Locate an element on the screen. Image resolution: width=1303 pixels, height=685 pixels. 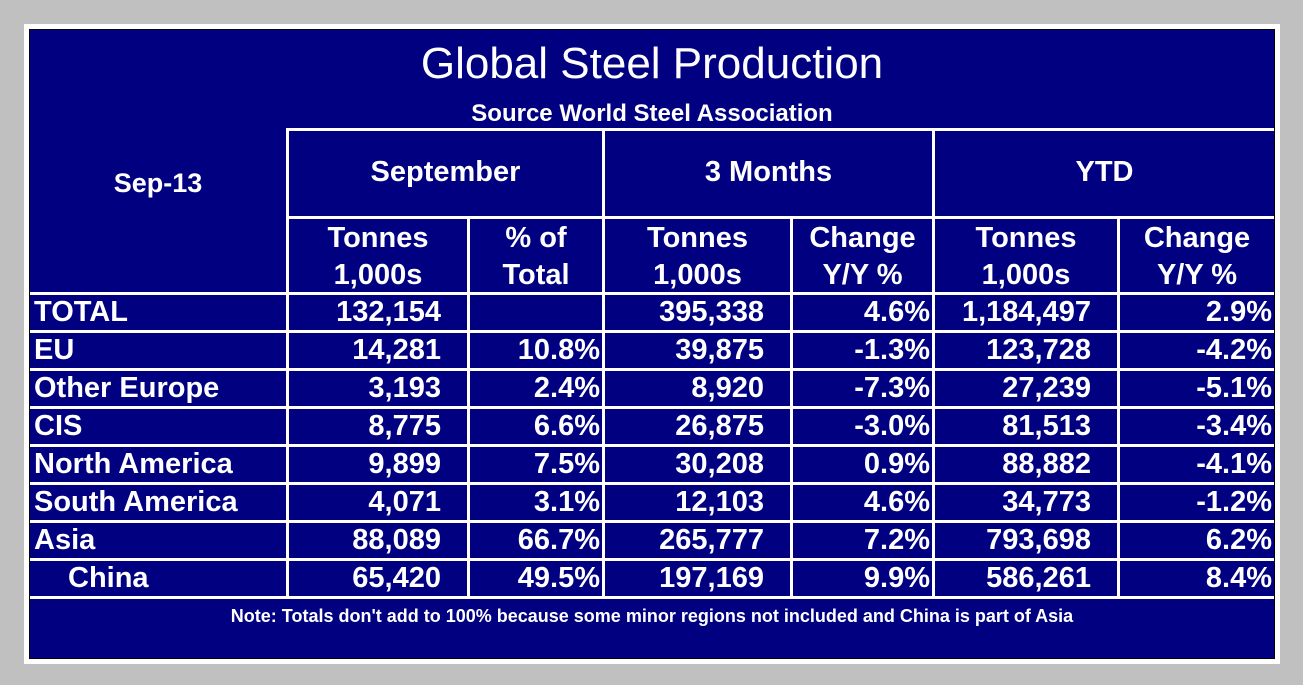
group-header-rule is located at coordinates (780, 217).